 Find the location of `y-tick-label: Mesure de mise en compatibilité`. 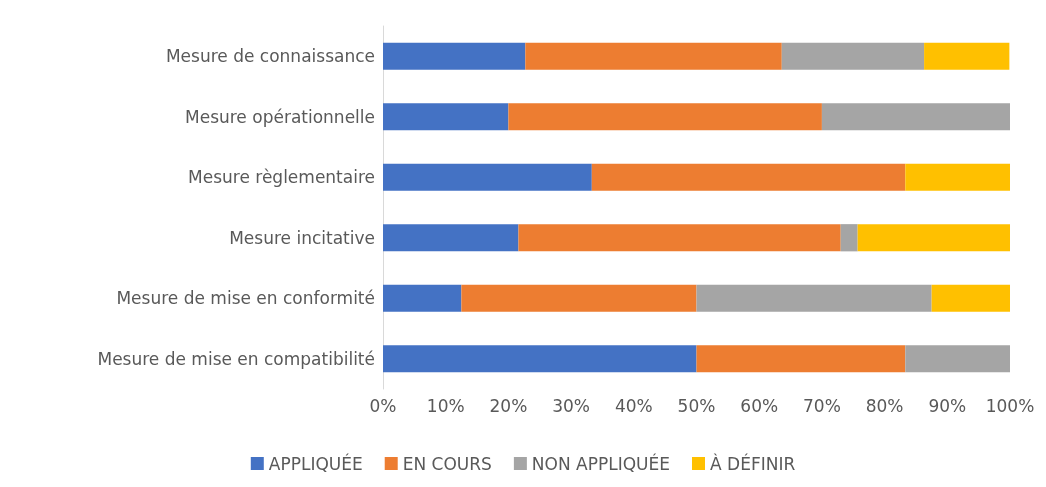

y-tick-label: Mesure de mise en compatibilité is located at coordinates (236, 358).